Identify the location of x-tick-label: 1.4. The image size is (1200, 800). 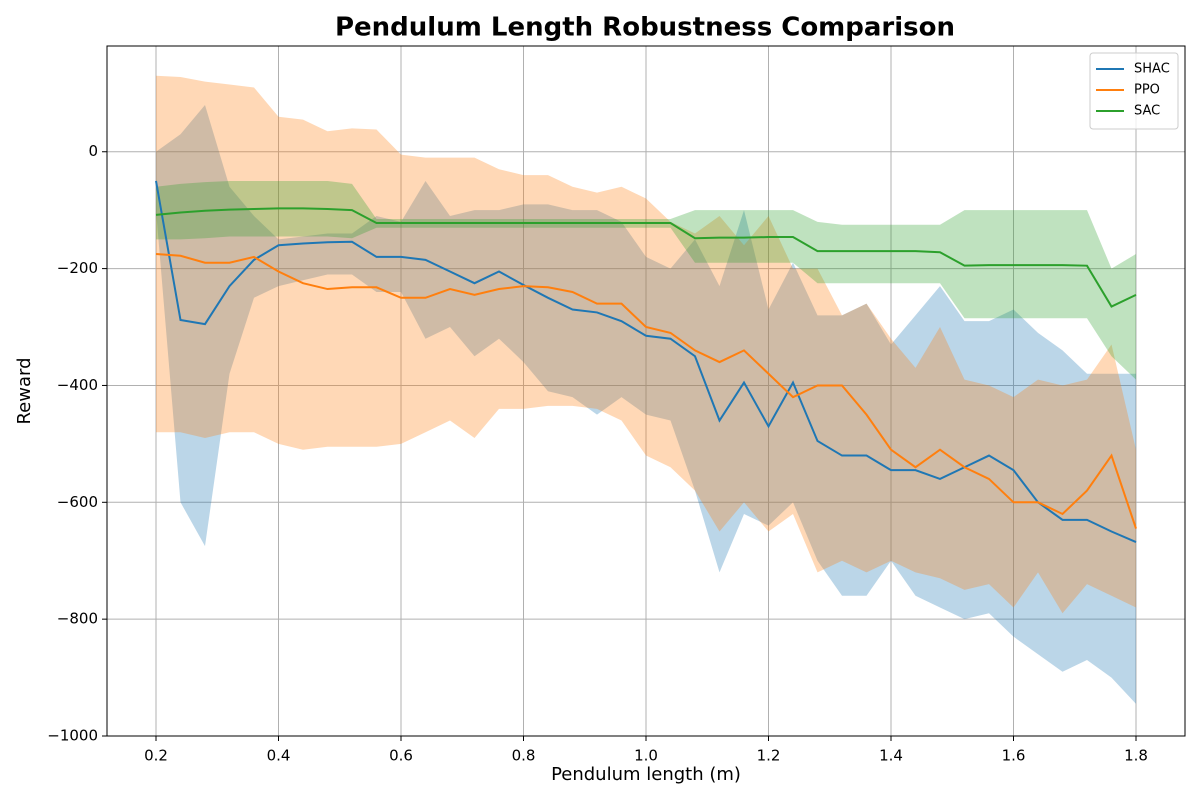
(891, 756).